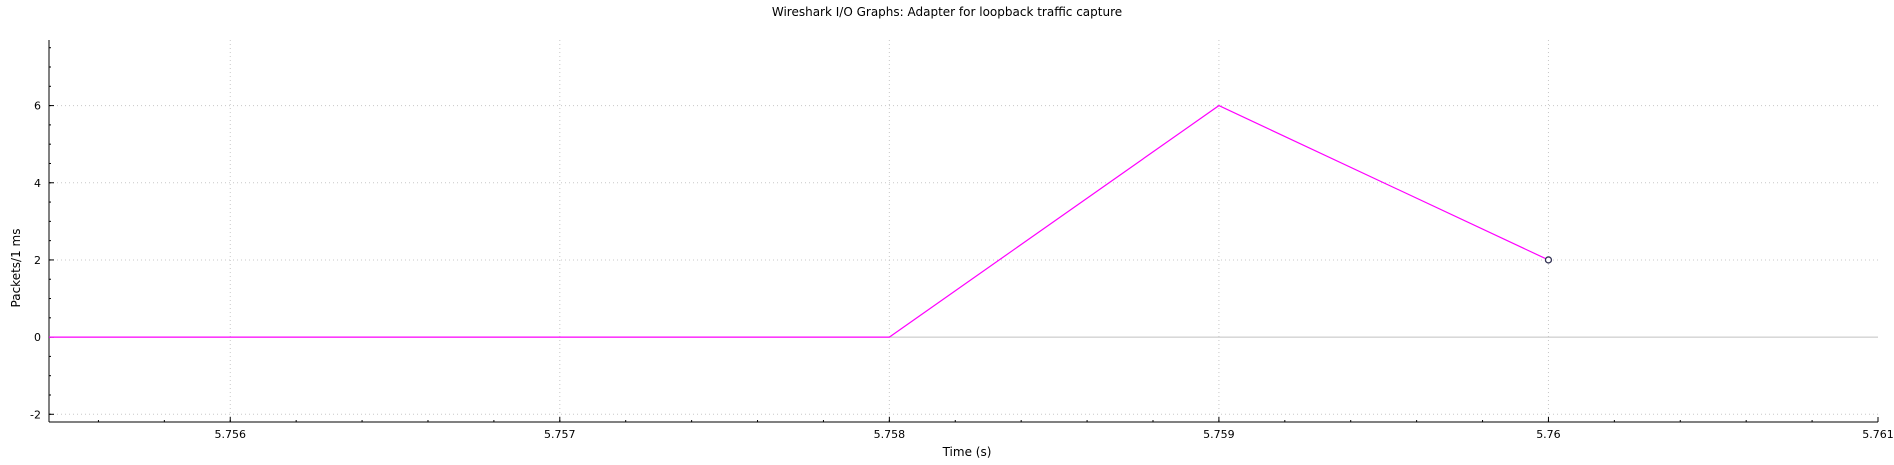 Image resolution: width=1894 pixels, height=465 pixels. What do you see at coordinates (560, 434) in the screenshot?
I see `x-tick-label: 5.757` at bounding box center [560, 434].